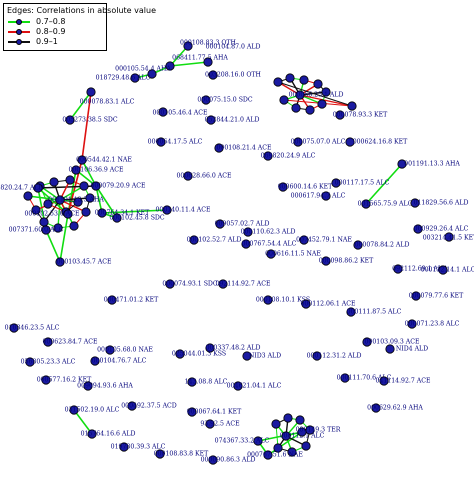  What do you see at coordinates (392, 342) in the screenshot?
I see `node-label: 000103.09.3 ACE` at bounding box center [392, 342].